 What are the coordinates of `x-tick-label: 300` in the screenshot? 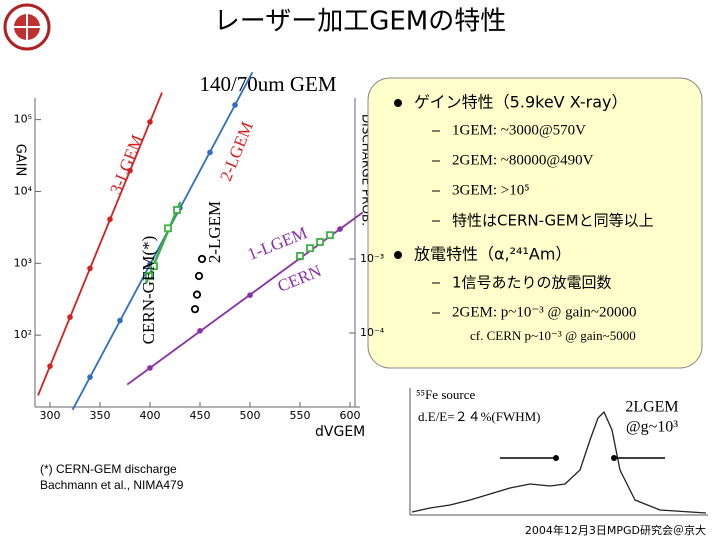 It's located at (50, 415).